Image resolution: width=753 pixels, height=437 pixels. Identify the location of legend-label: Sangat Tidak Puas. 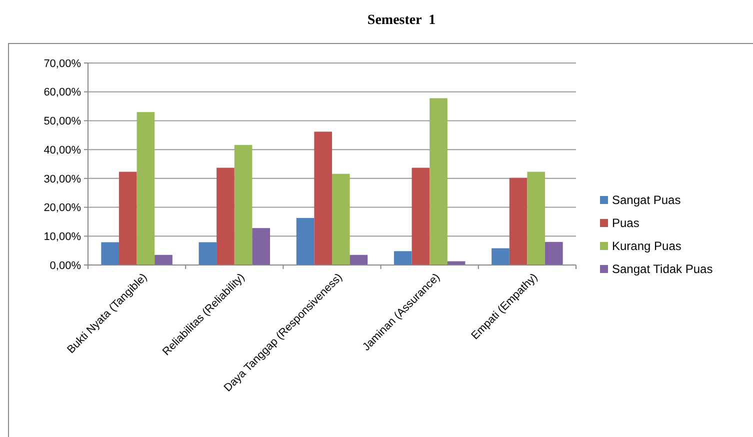
(662, 269).